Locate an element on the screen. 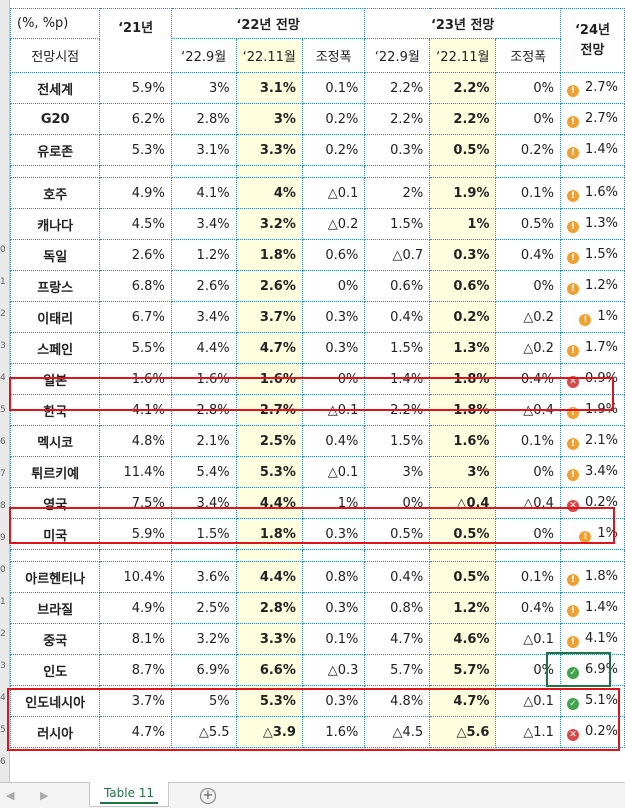 This screenshot has height=808, width=625. cell-s23: 4.8% is located at coordinates (397, 701).